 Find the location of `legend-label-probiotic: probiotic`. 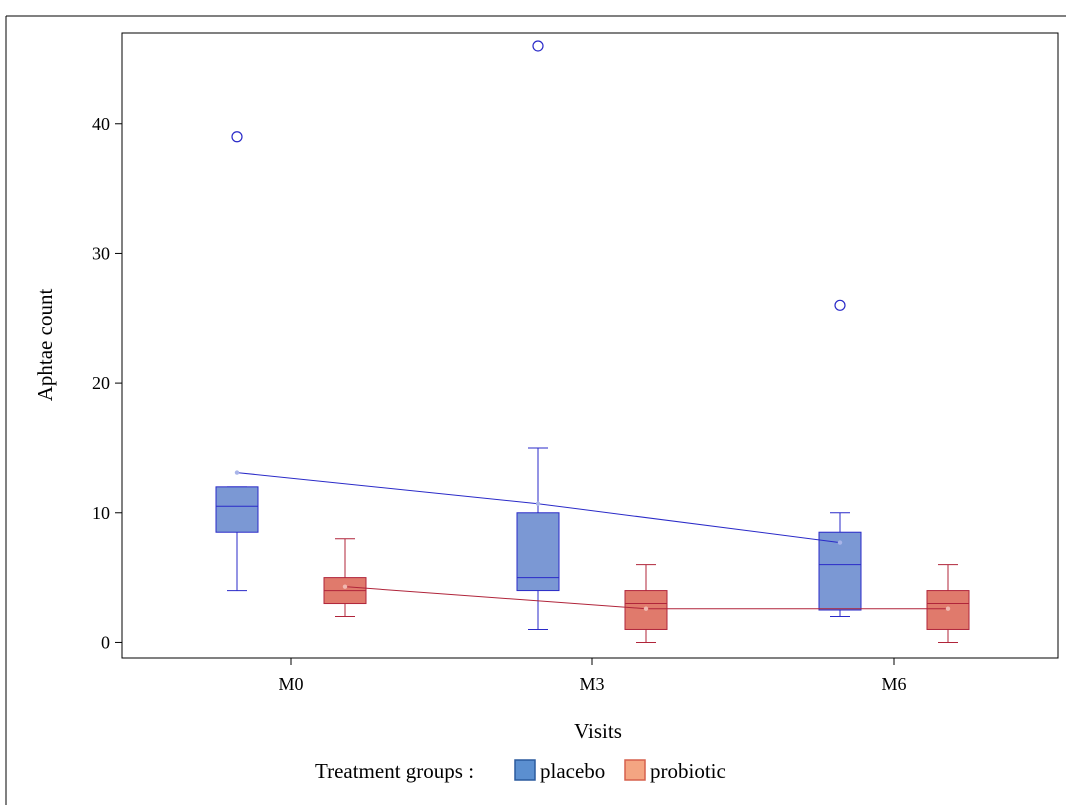

legend-label-probiotic: probiotic is located at coordinates (688, 771).